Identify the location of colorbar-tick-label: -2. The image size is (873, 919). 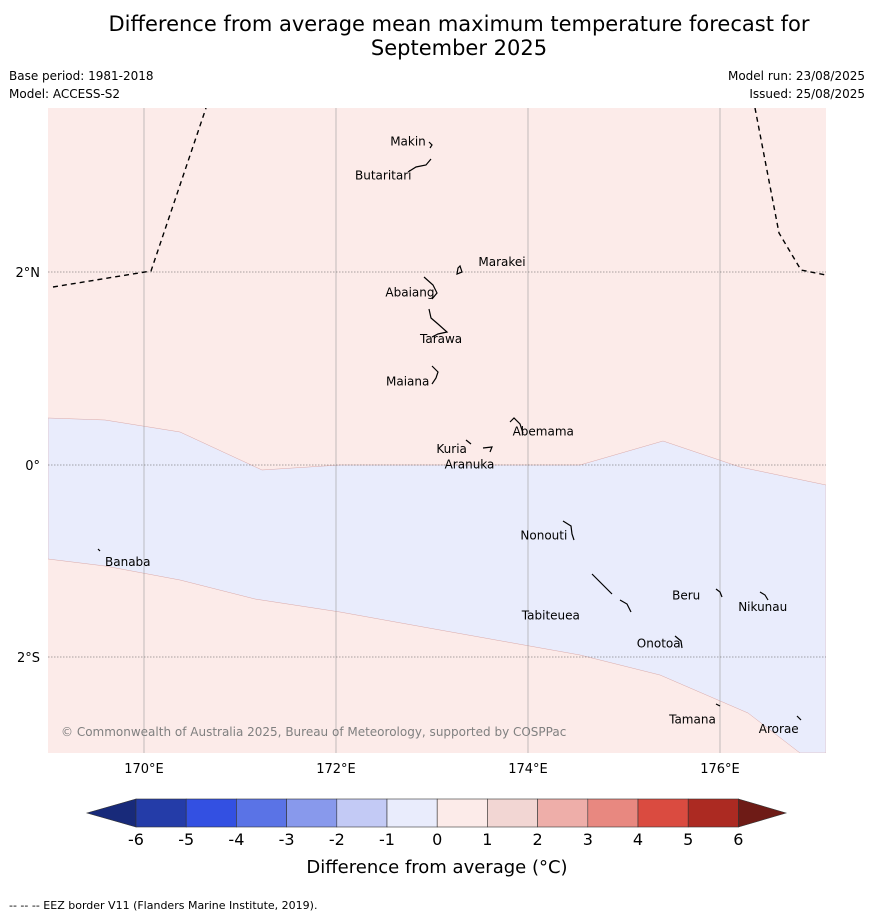
(337, 839).